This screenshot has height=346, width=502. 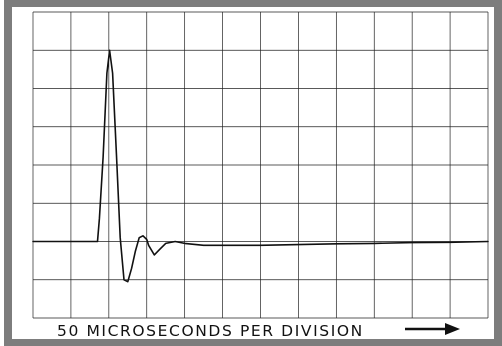 I want to click on x-axis-label: 50 MICROSECONDS PER DIVISION, so click(x=210, y=331).